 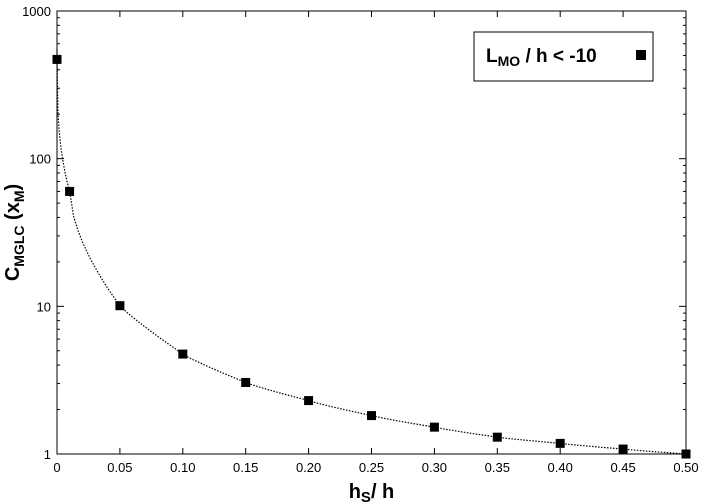 What do you see at coordinates (119, 467) in the screenshot?
I see `x-tick-label: 0.05` at bounding box center [119, 467].